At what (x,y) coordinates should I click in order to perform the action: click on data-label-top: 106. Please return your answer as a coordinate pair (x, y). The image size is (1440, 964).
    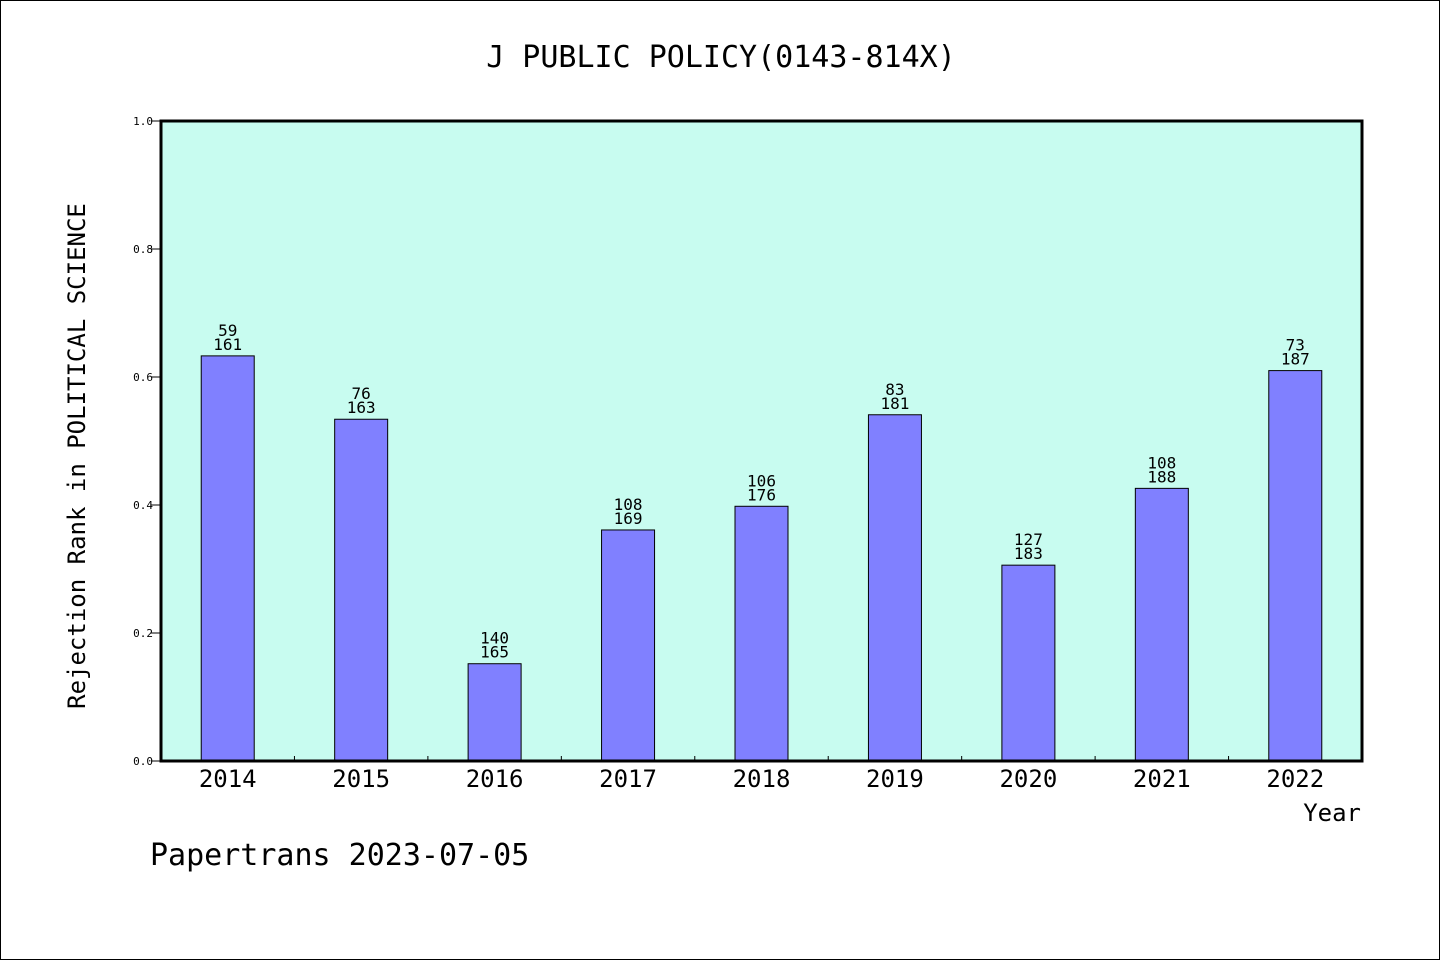
    Looking at the image, I should click on (761, 480).